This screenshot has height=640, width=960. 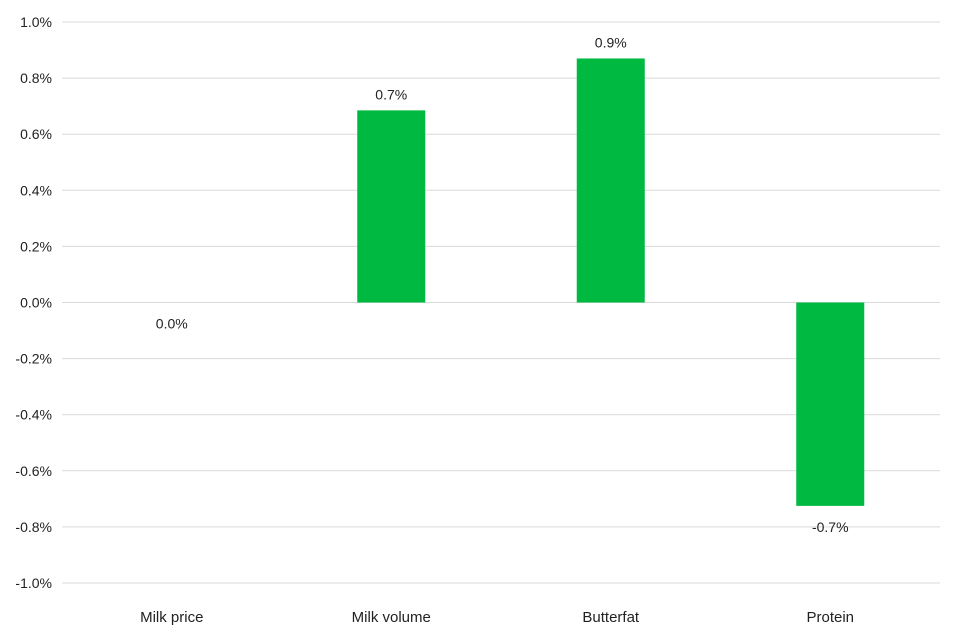 What do you see at coordinates (33, 359) in the screenshot?
I see `y-tick-label: -0.2%` at bounding box center [33, 359].